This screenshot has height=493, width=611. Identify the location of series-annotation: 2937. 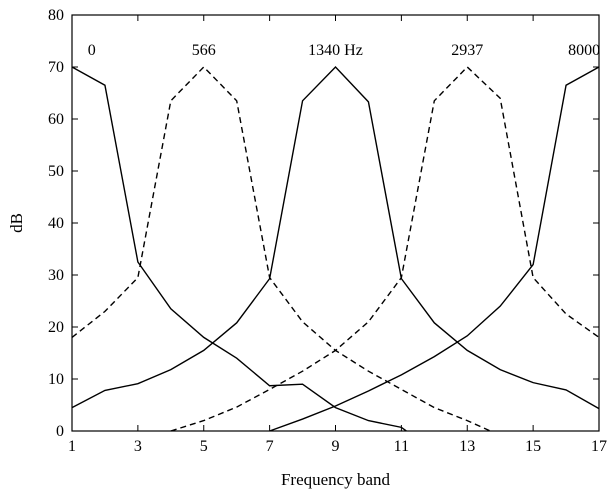
(467, 50).